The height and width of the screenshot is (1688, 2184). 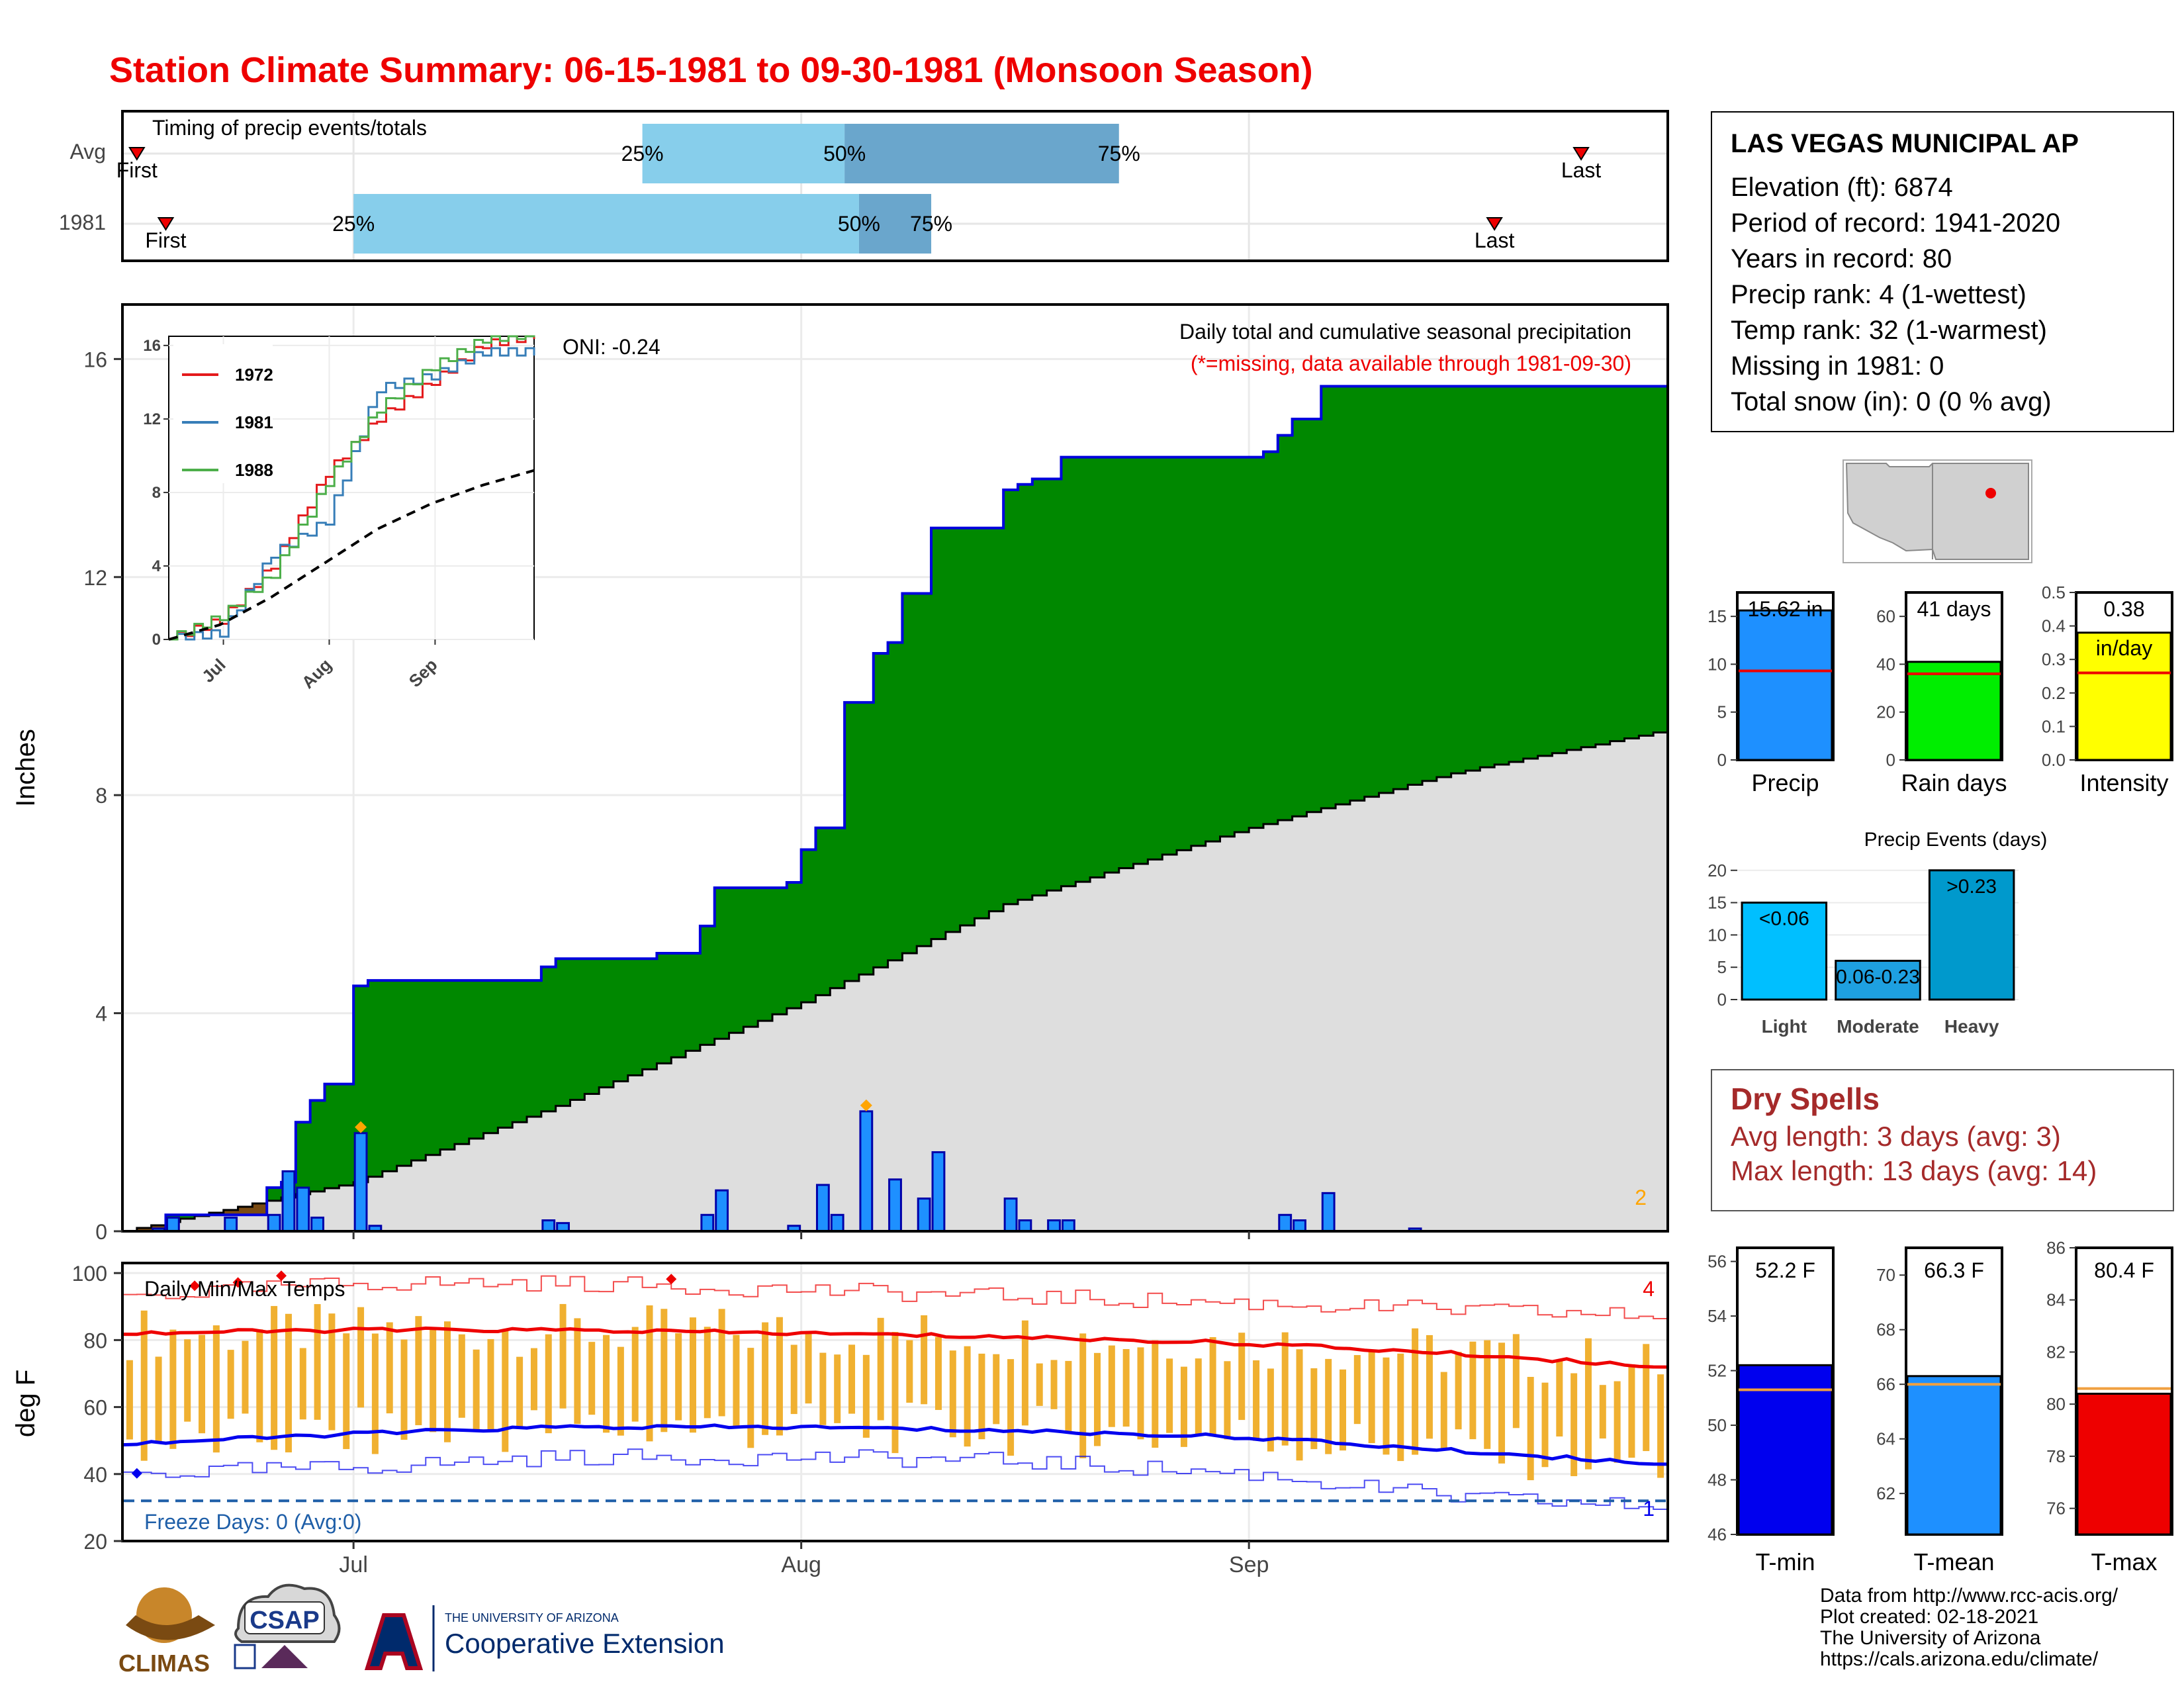 What do you see at coordinates (353, 1564) in the screenshot?
I see `temp-x-tick-label: Jul` at bounding box center [353, 1564].